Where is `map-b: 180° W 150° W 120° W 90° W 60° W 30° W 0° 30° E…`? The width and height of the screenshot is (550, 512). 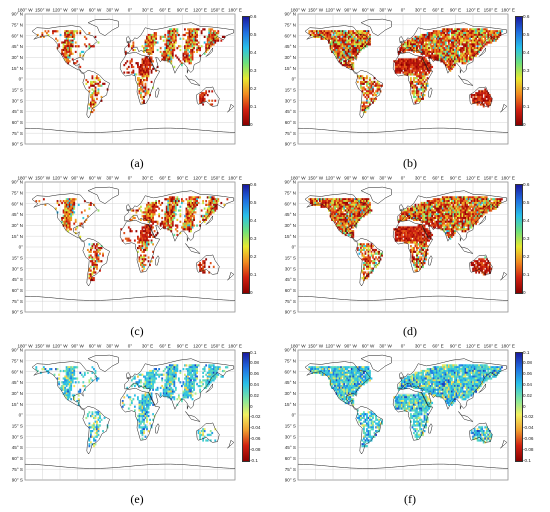 map-b: 180° W 150° W 120° W 90° W 60° W 30° W 0° 30° E… is located at coordinates (399, 77).